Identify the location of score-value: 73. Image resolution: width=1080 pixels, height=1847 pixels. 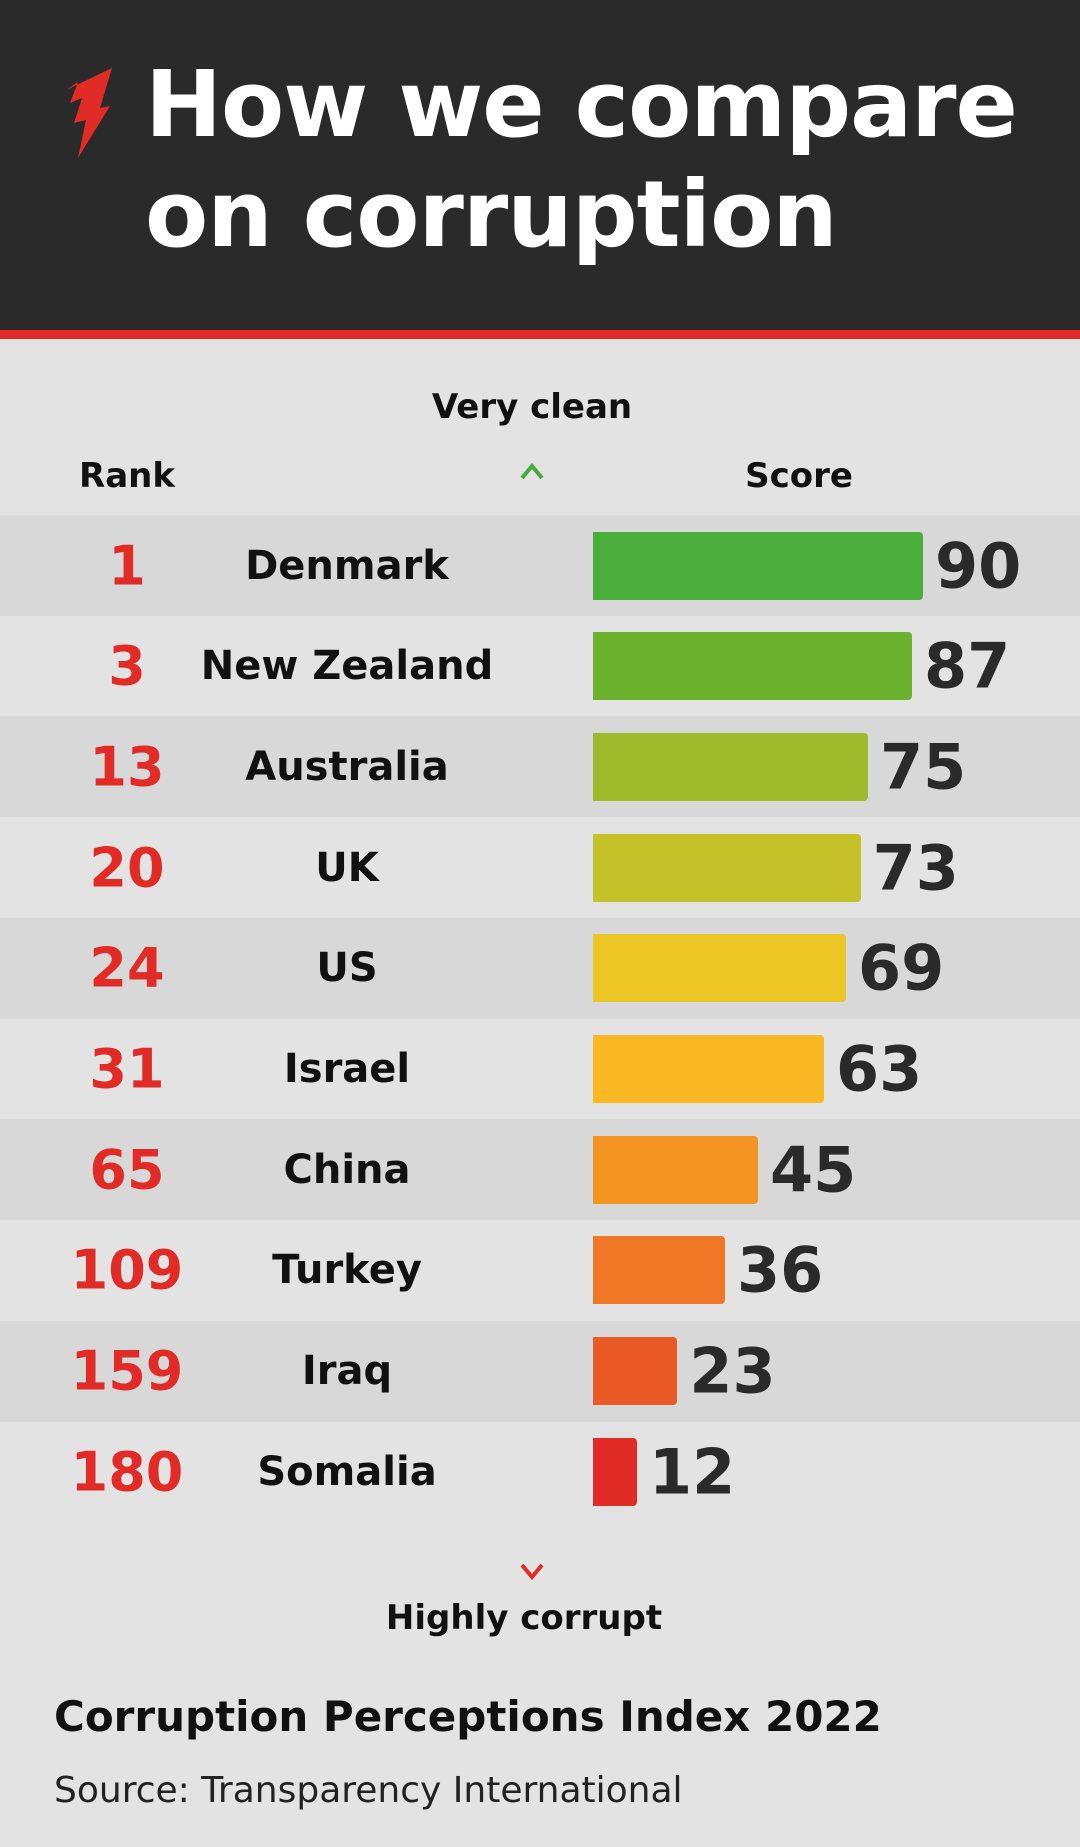
(915, 868).